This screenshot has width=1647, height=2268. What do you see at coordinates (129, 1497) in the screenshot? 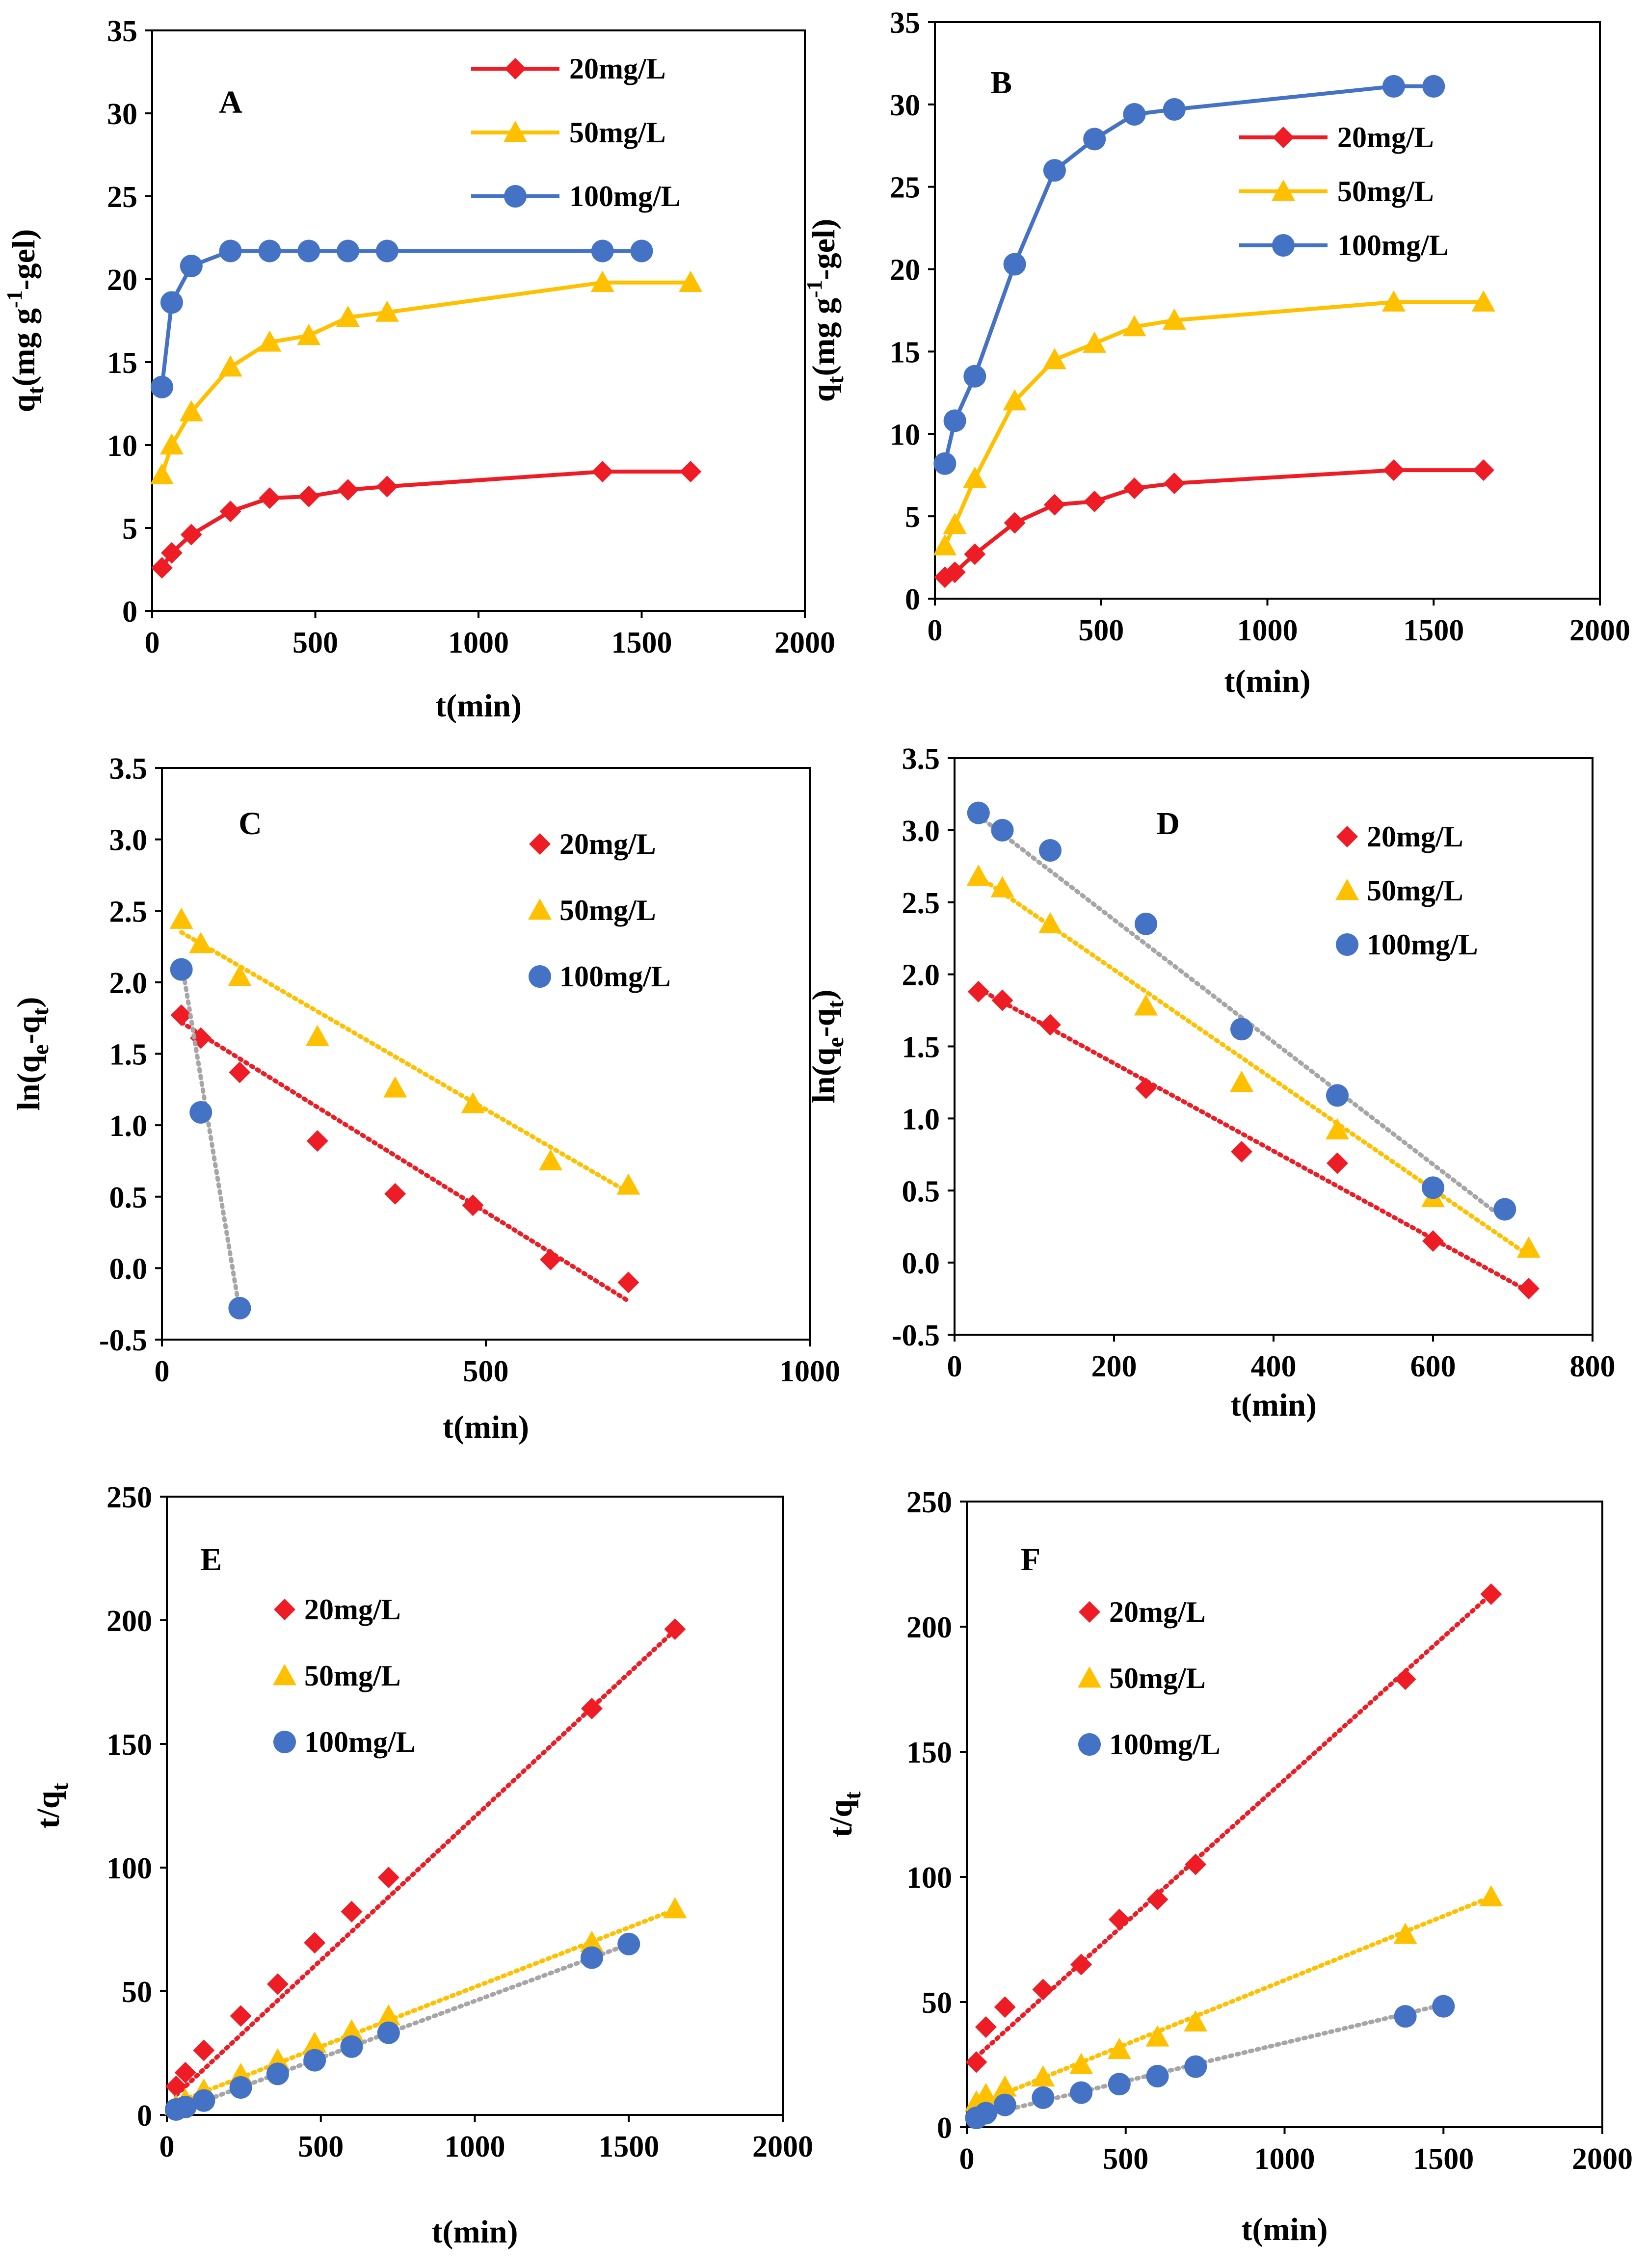
I see `y-tick-label: 250` at bounding box center [129, 1497].